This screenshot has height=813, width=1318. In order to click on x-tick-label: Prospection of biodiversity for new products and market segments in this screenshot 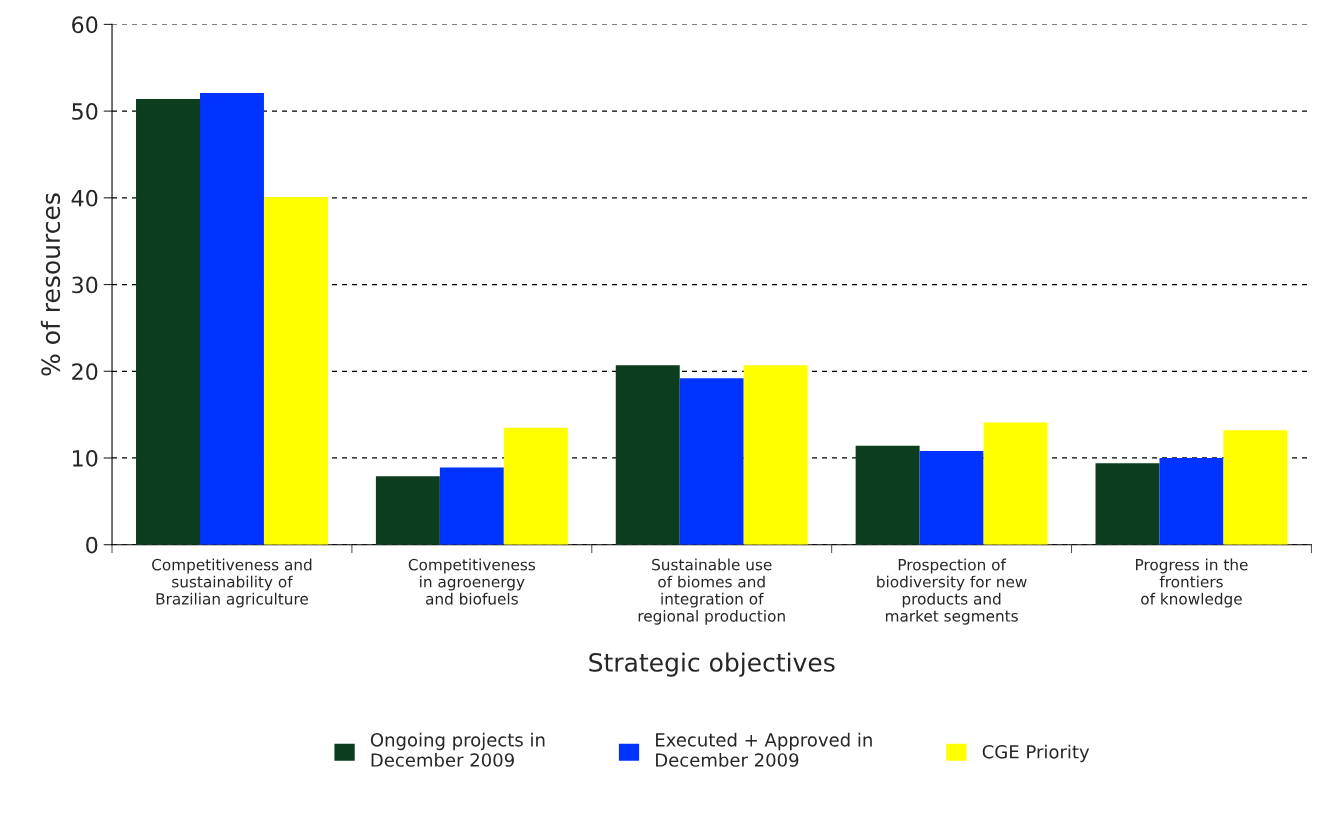, I will do `click(952, 591)`.